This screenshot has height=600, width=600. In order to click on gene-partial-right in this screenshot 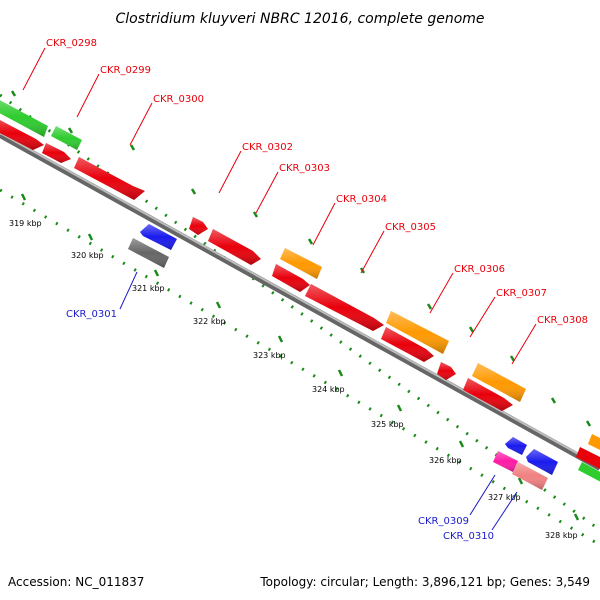, I will do `click(588, 458)`.